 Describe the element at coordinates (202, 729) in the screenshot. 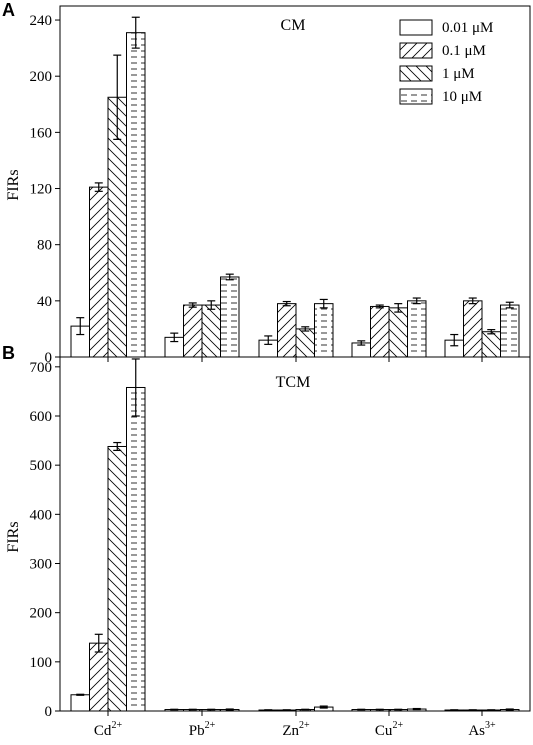

I see `x-tick-label: Pb2+` at that location.